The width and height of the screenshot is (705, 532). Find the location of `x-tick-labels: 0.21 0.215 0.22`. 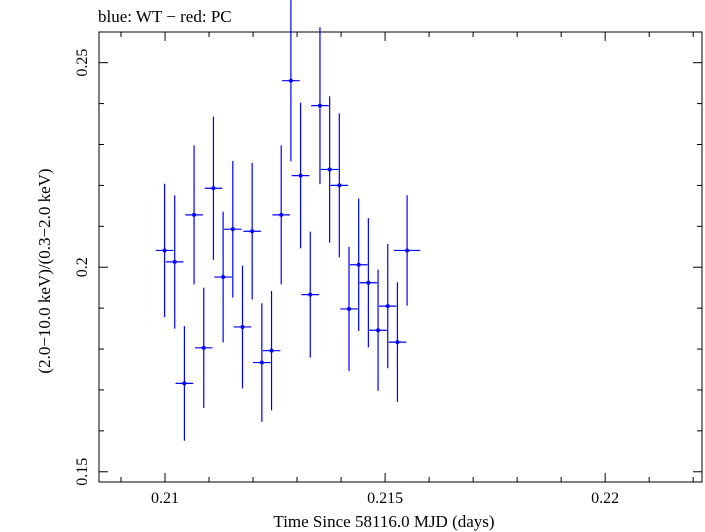

x-tick-labels: 0.21 0.215 0.22 is located at coordinates (385, 498).